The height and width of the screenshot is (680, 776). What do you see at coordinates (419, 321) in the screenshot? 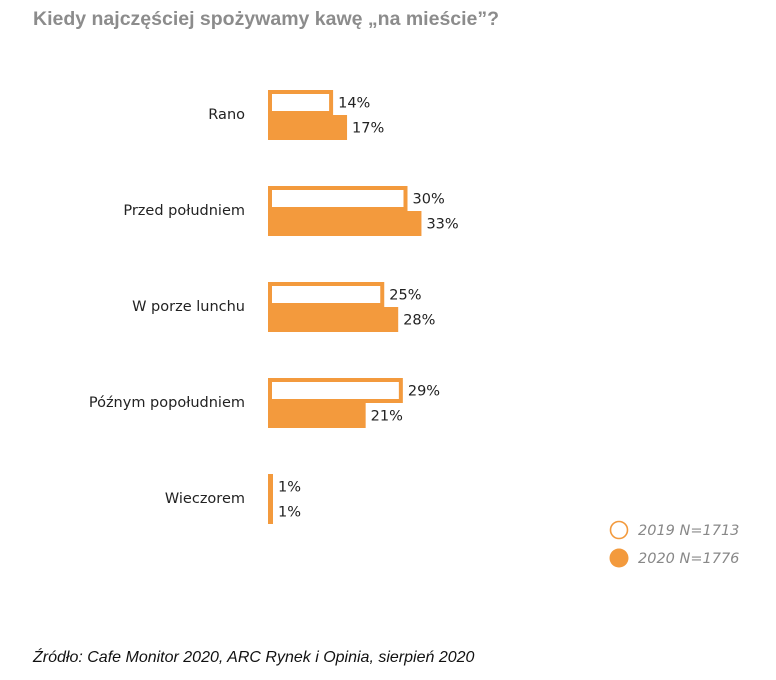
I see `value-label-2020-2: 28%` at bounding box center [419, 321].